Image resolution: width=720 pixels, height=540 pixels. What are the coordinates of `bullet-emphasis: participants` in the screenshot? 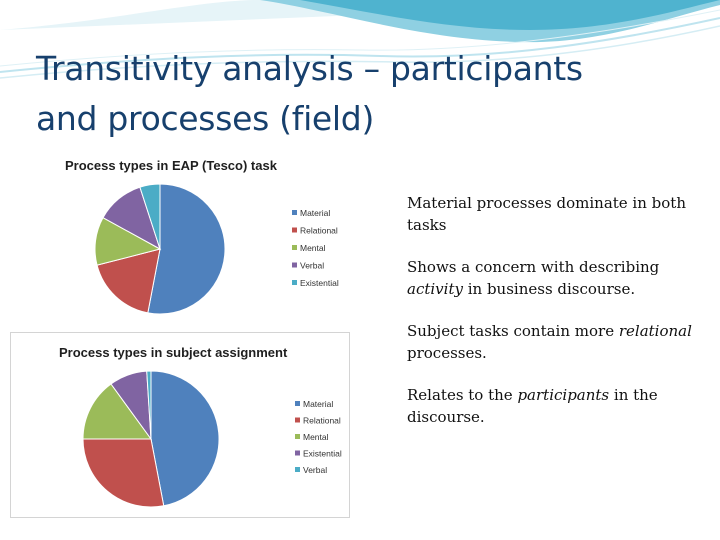 It's located at (563, 395).